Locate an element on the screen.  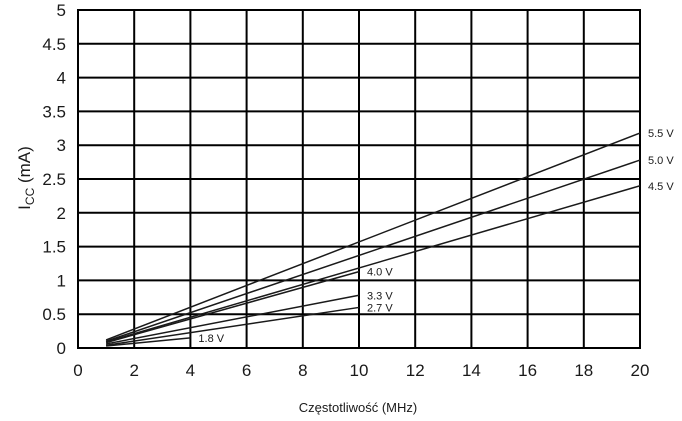
series-label: 4.0 V is located at coordinates (380, 273).